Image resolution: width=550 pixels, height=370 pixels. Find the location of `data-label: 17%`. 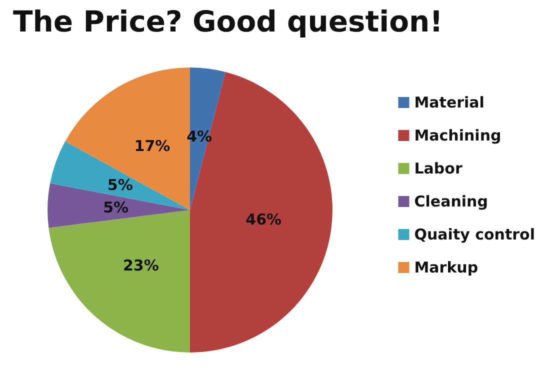

data-label: 17% is located at coordinates (152, 146).